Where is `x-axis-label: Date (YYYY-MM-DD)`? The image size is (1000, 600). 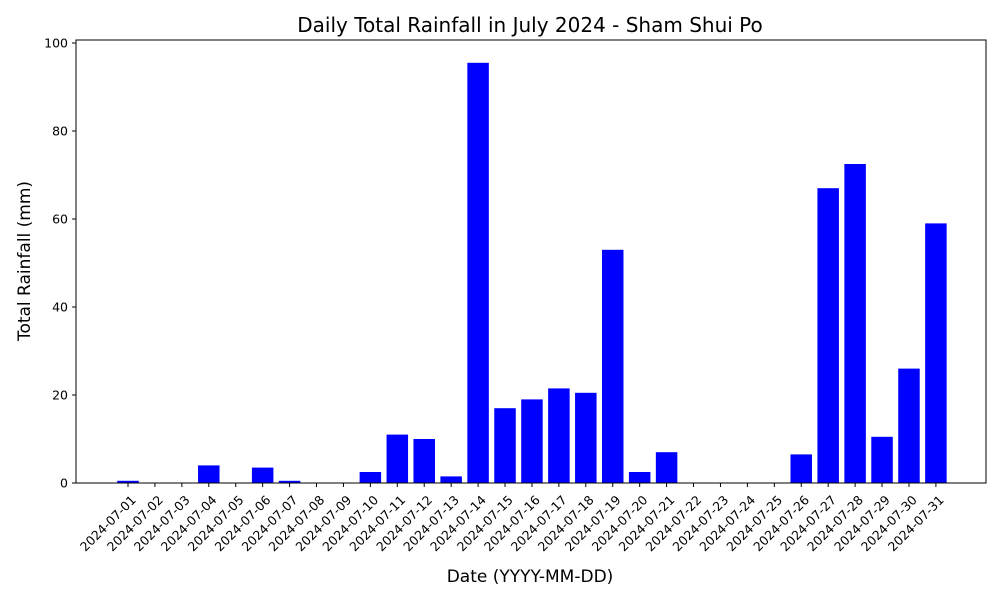 x-axis-label: Date (YYYY-MM-DD) is located at coordinates (530, 577).